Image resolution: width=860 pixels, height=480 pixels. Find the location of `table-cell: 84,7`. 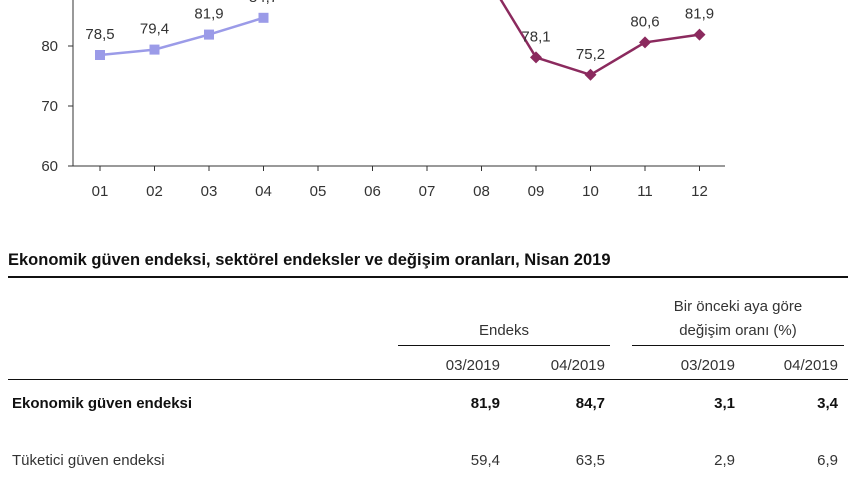

table-cell: 84,7 is located at coordinates (590, 403).